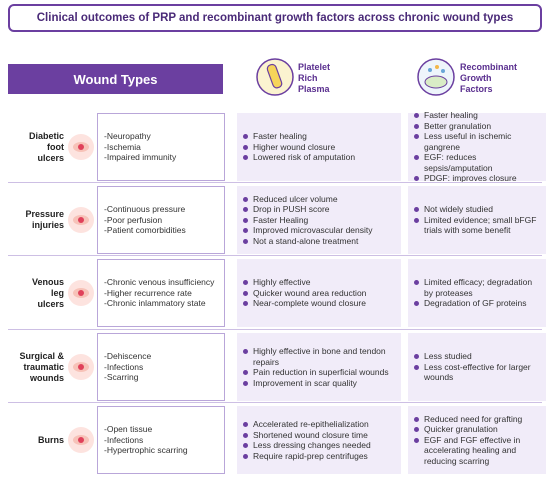 This screenshot has height=486, width=550. What do you see at coordinates (47, 281) in the screenshot?
I see `label-line: Venous` at bounding box center [47, 281].